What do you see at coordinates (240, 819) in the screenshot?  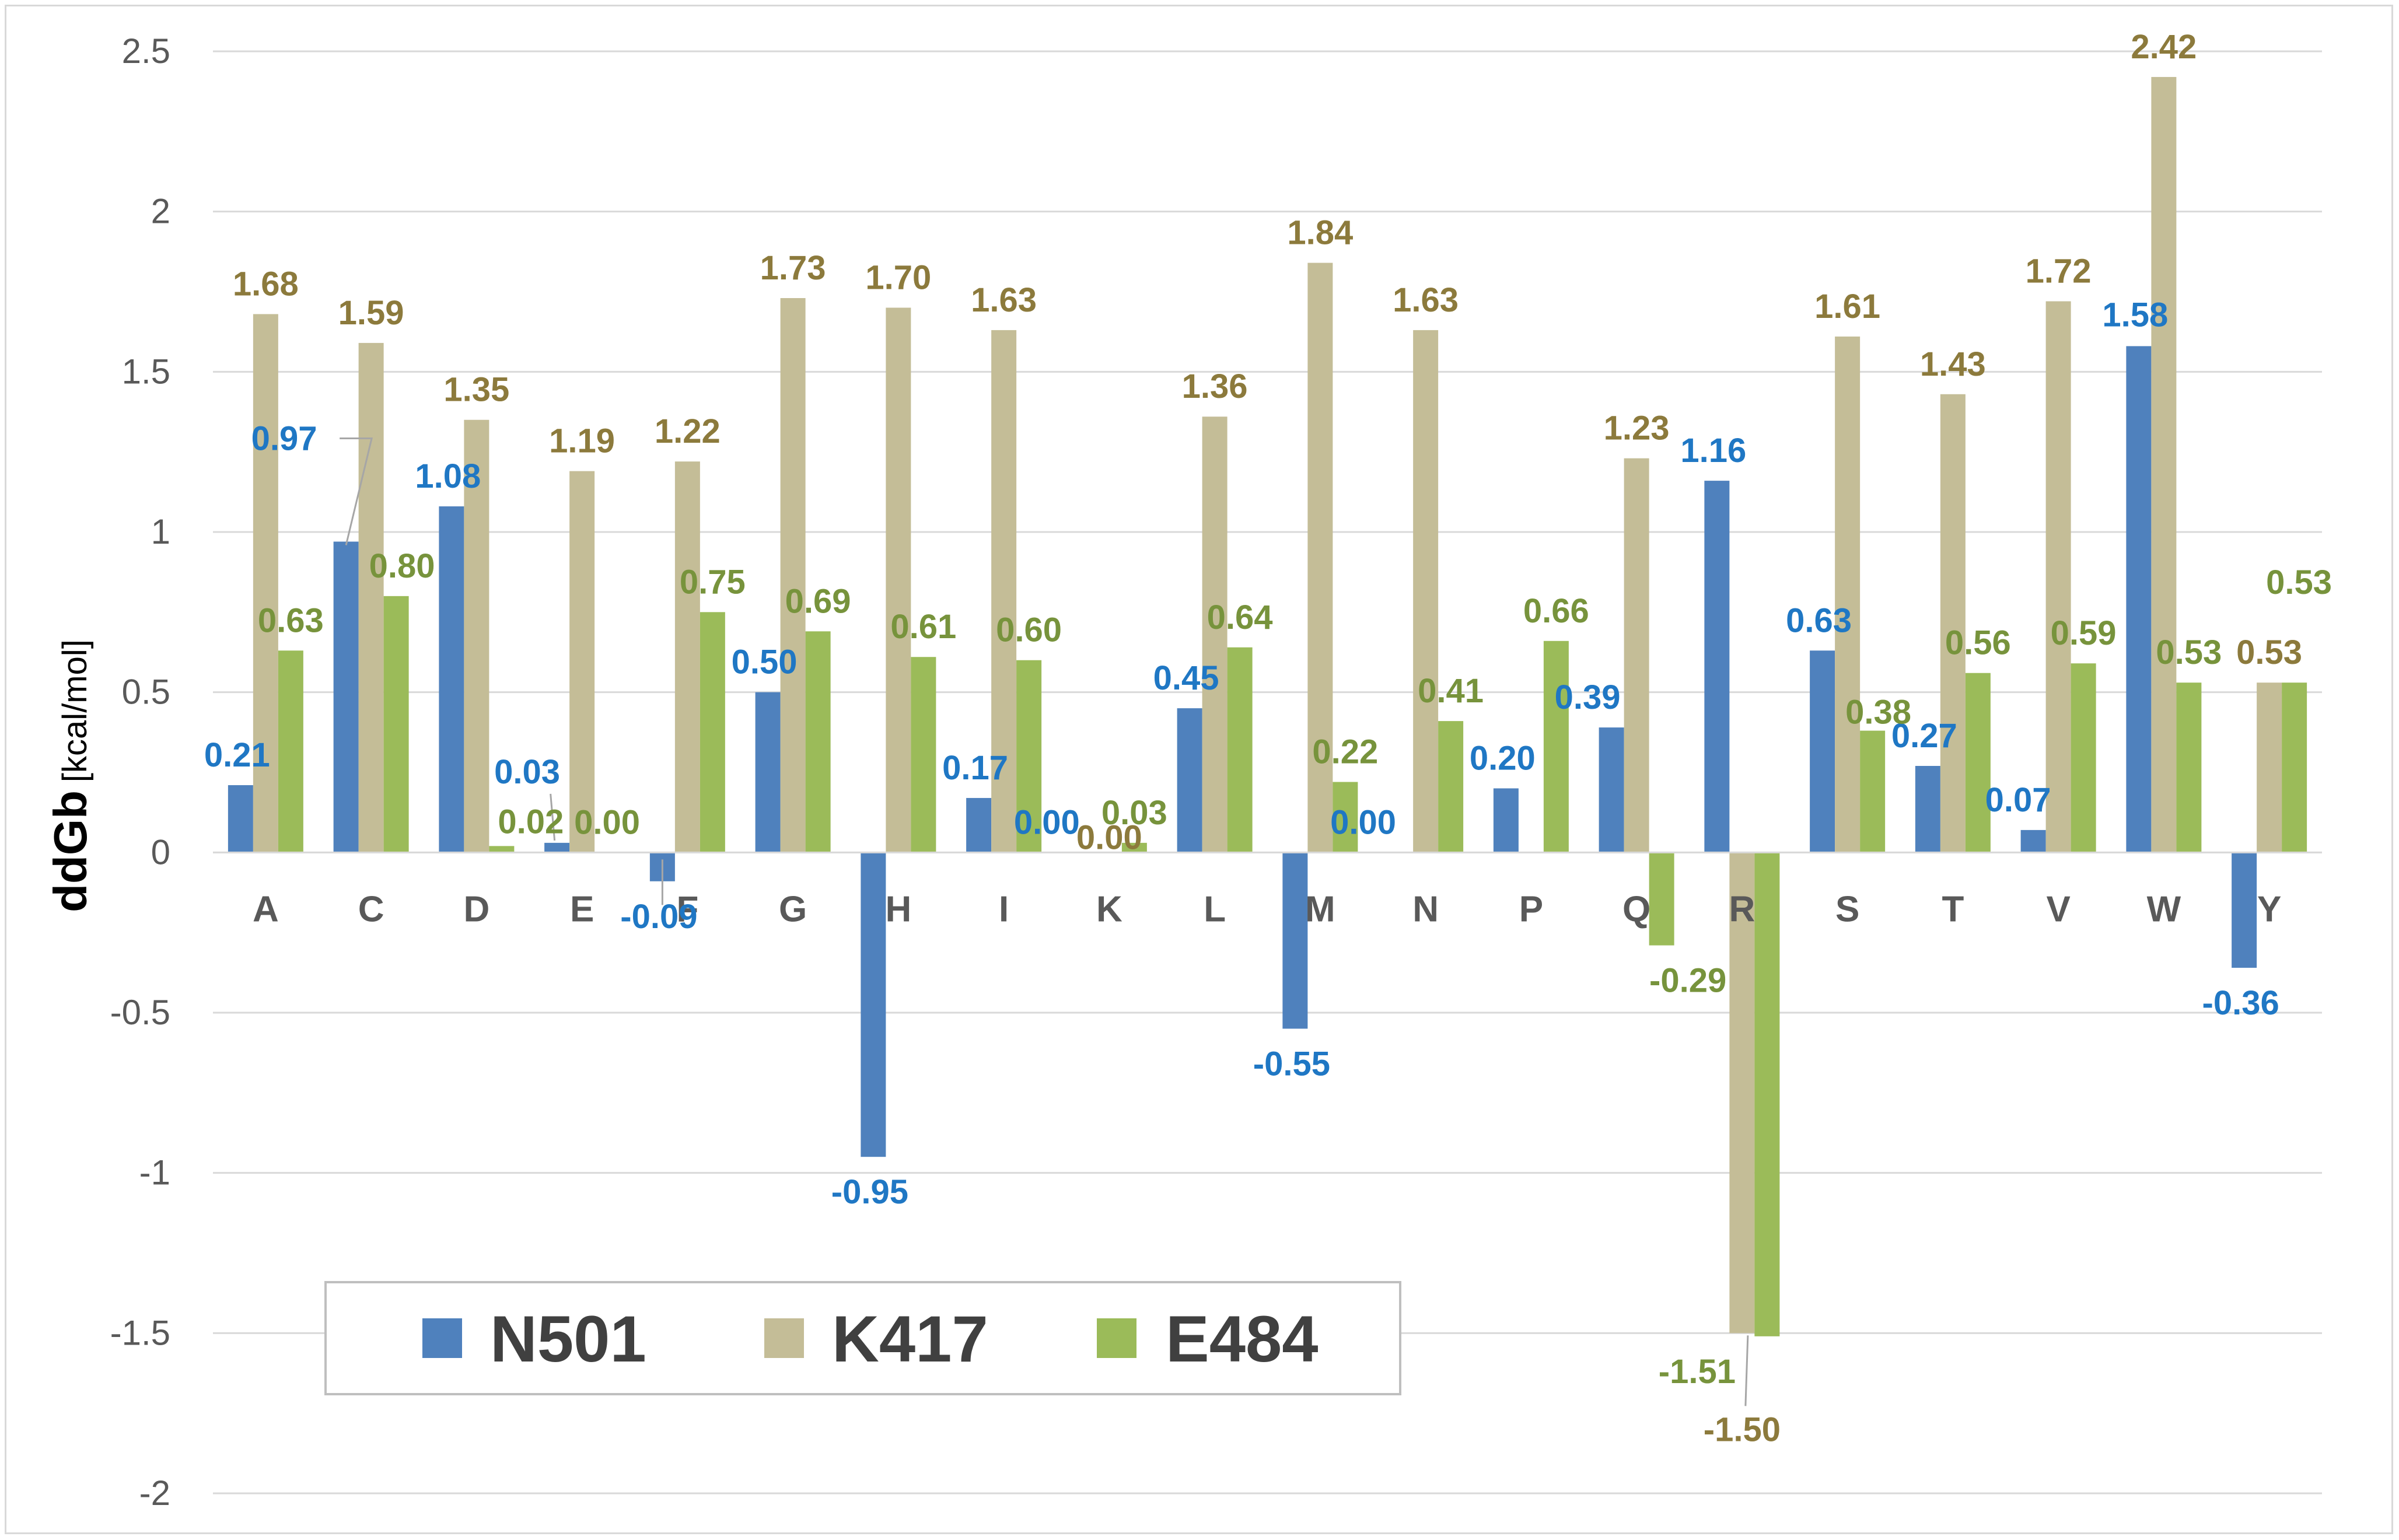 I see `bar-n501-a` at bounding box center [240, 819].